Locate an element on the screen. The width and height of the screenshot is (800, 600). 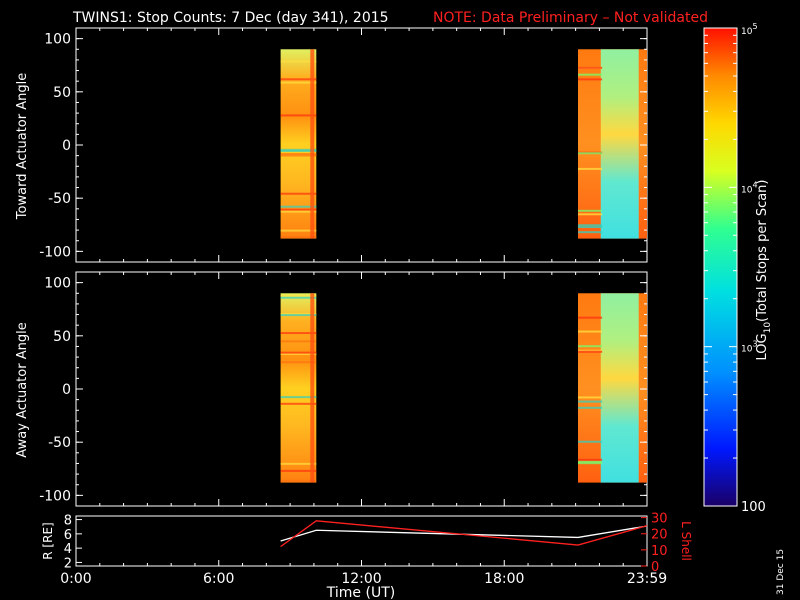
preliminary-note: NOTE: Data Preliminary – Not validated is located at coordinates (570, 18).